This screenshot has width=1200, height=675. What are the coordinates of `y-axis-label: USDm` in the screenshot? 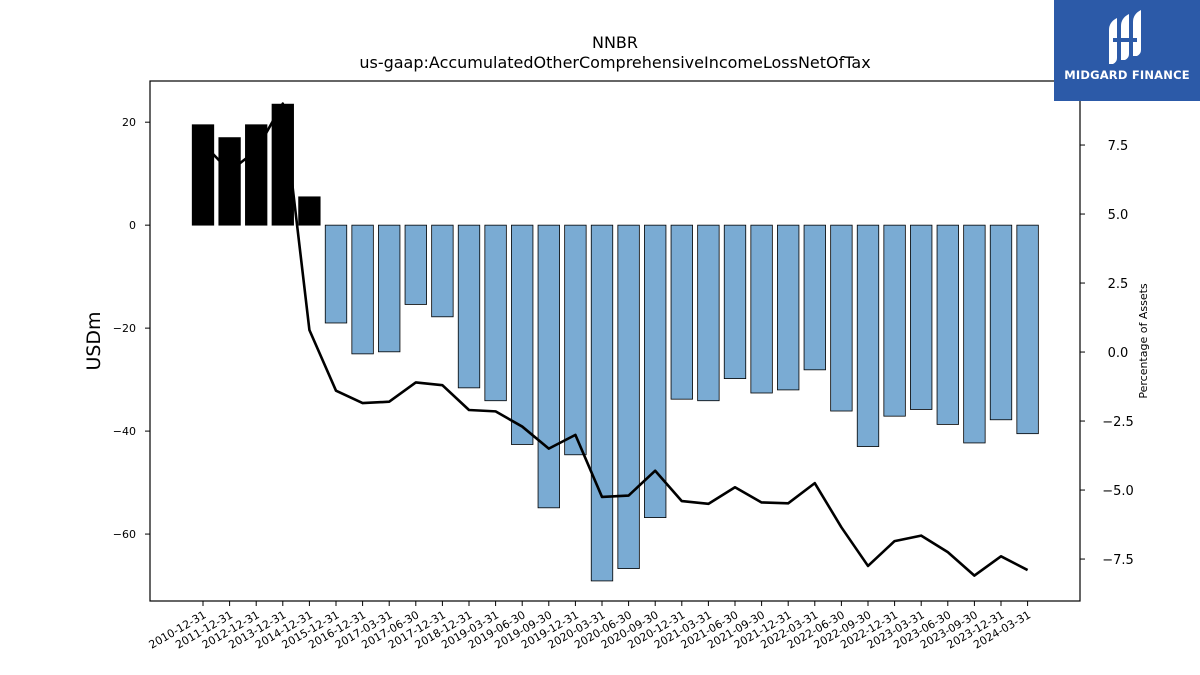 It's located at (94, 340).